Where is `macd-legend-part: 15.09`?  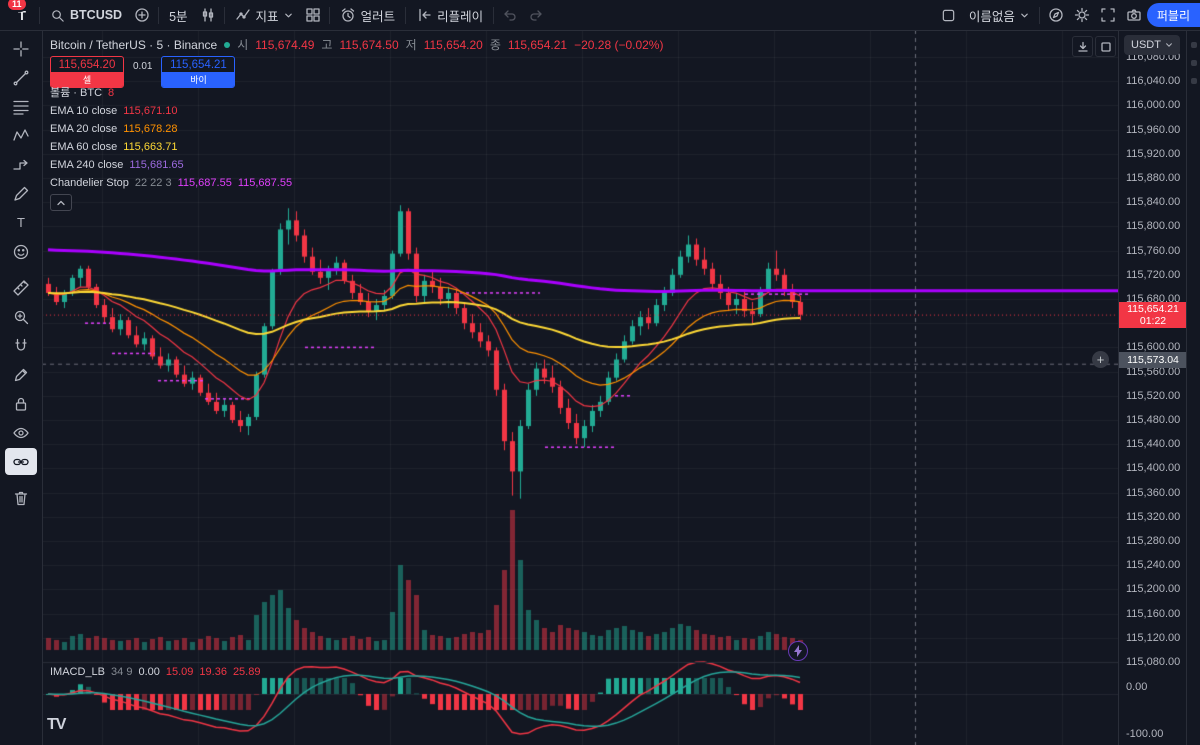
macd-legend-part: 15.09 is located at coordinates (179, 672).